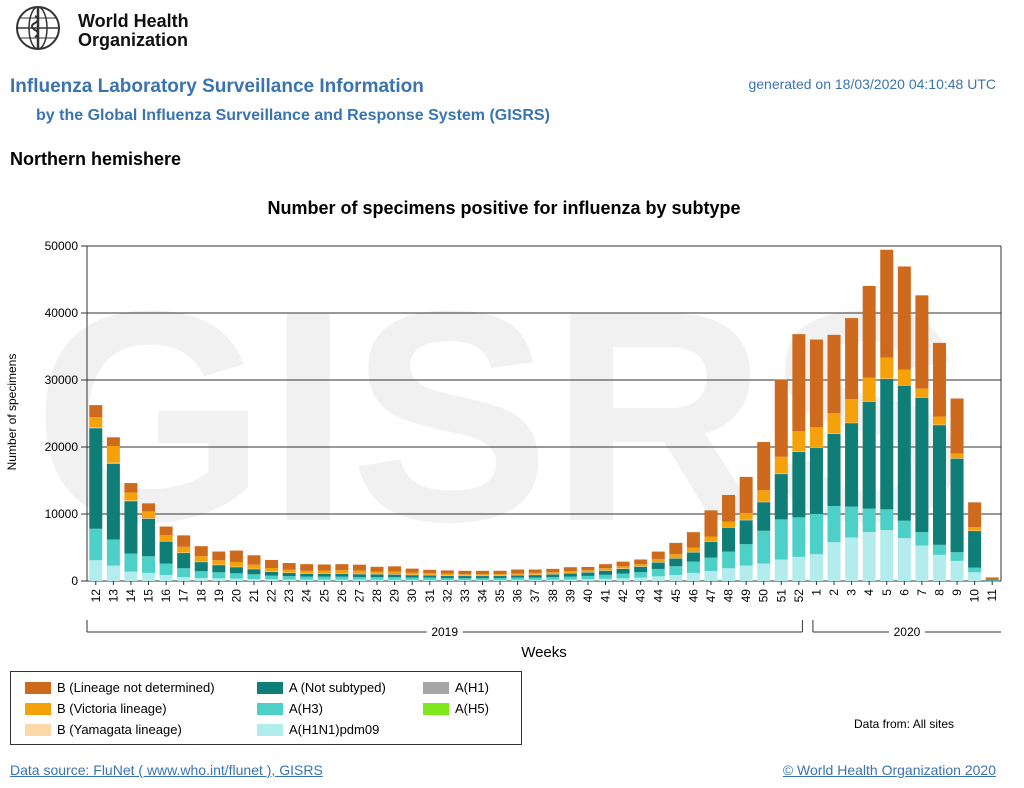  What do you see at coordinates (307, 596) in the screenshot?
I see `x-tick-label: 24` at bounding box center [307, 596].